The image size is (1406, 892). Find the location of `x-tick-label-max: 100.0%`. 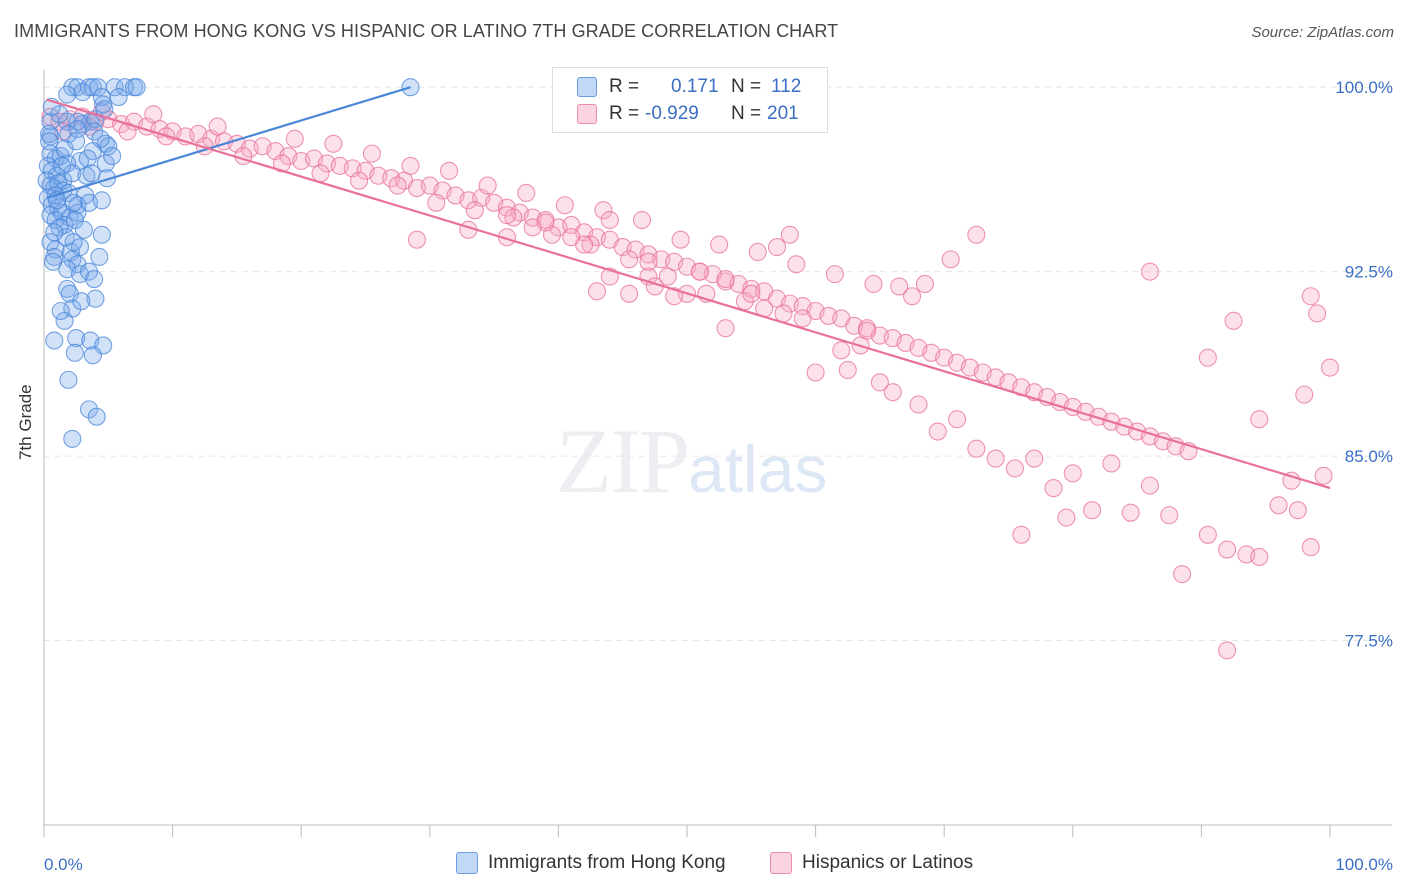

x-tick-label-max: 100.0% is located at coordinates (1364, 864).